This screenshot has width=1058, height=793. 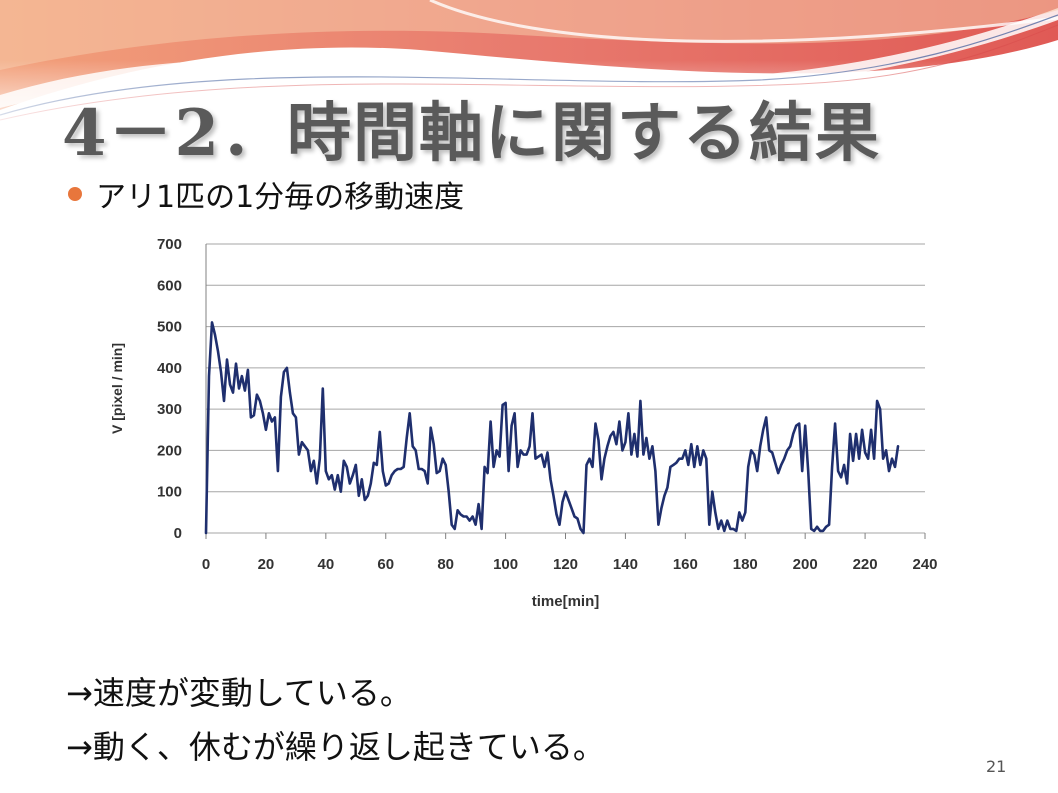 I want to click on x-tick-label-40: 40, so click(x=325, y=564).